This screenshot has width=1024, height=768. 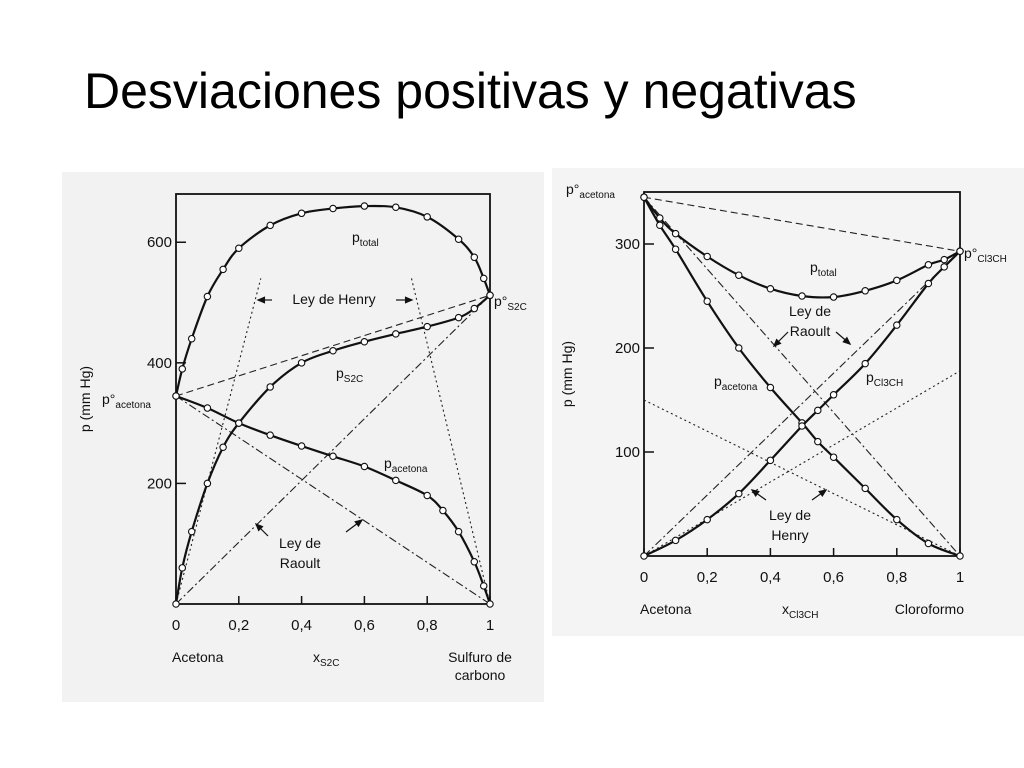 What do you see at coordinates (480, 675) in the screenshot?
I see `x-end-label-right-2: carbono` at bounding box center [480, 675].